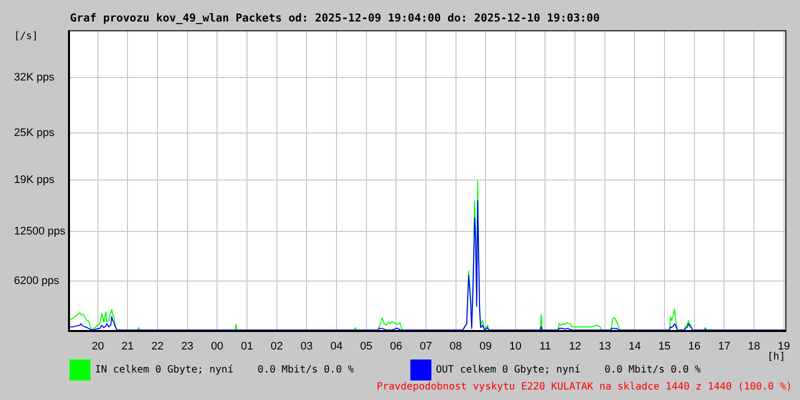 The width and height of the screenshot is (800, 400). What do you see at coordinates (40, 231) in the screenshot?
I see `y-tick-label: 12500 pps` at bounding box center [40, 231].